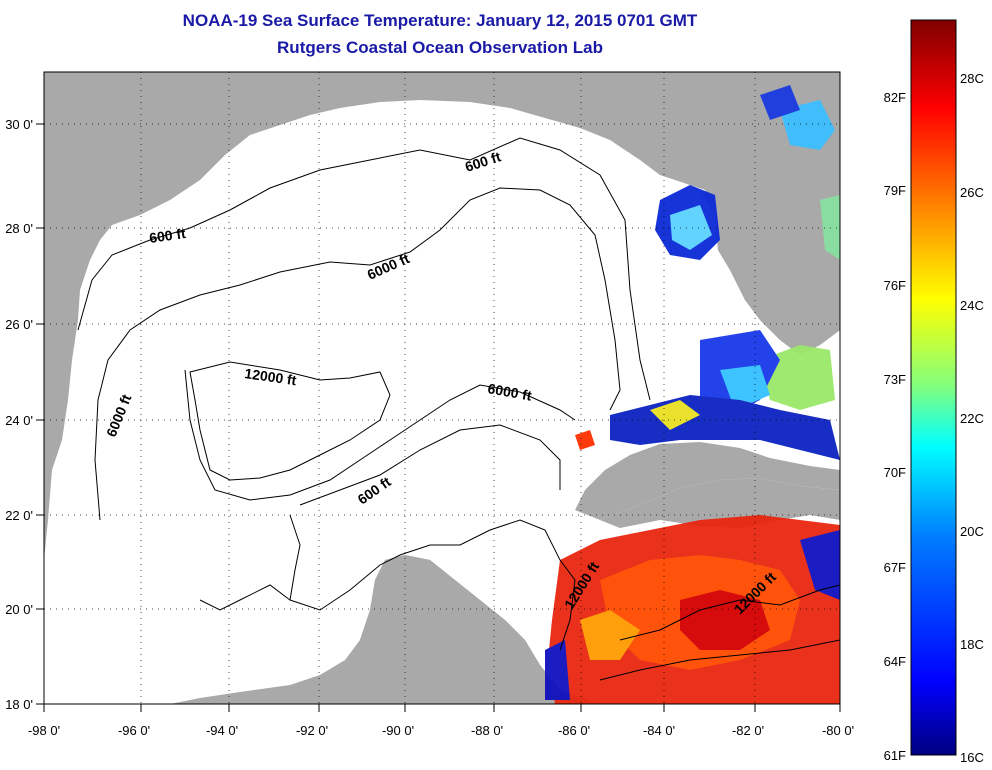  Describe the element at coordinates (574, 730) in the screenshot. I see `lon-label: -86 0'` at that location.